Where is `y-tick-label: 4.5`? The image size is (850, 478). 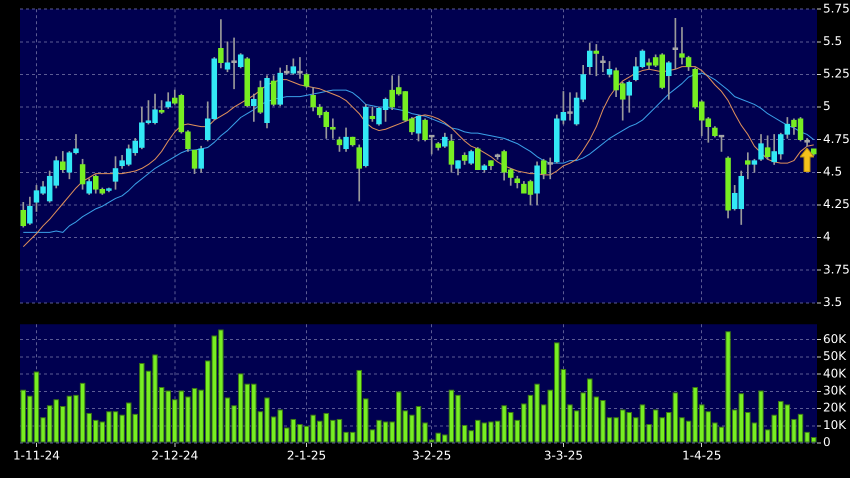 y-tick-label: 4.5 is located at coordinates (832, 171).